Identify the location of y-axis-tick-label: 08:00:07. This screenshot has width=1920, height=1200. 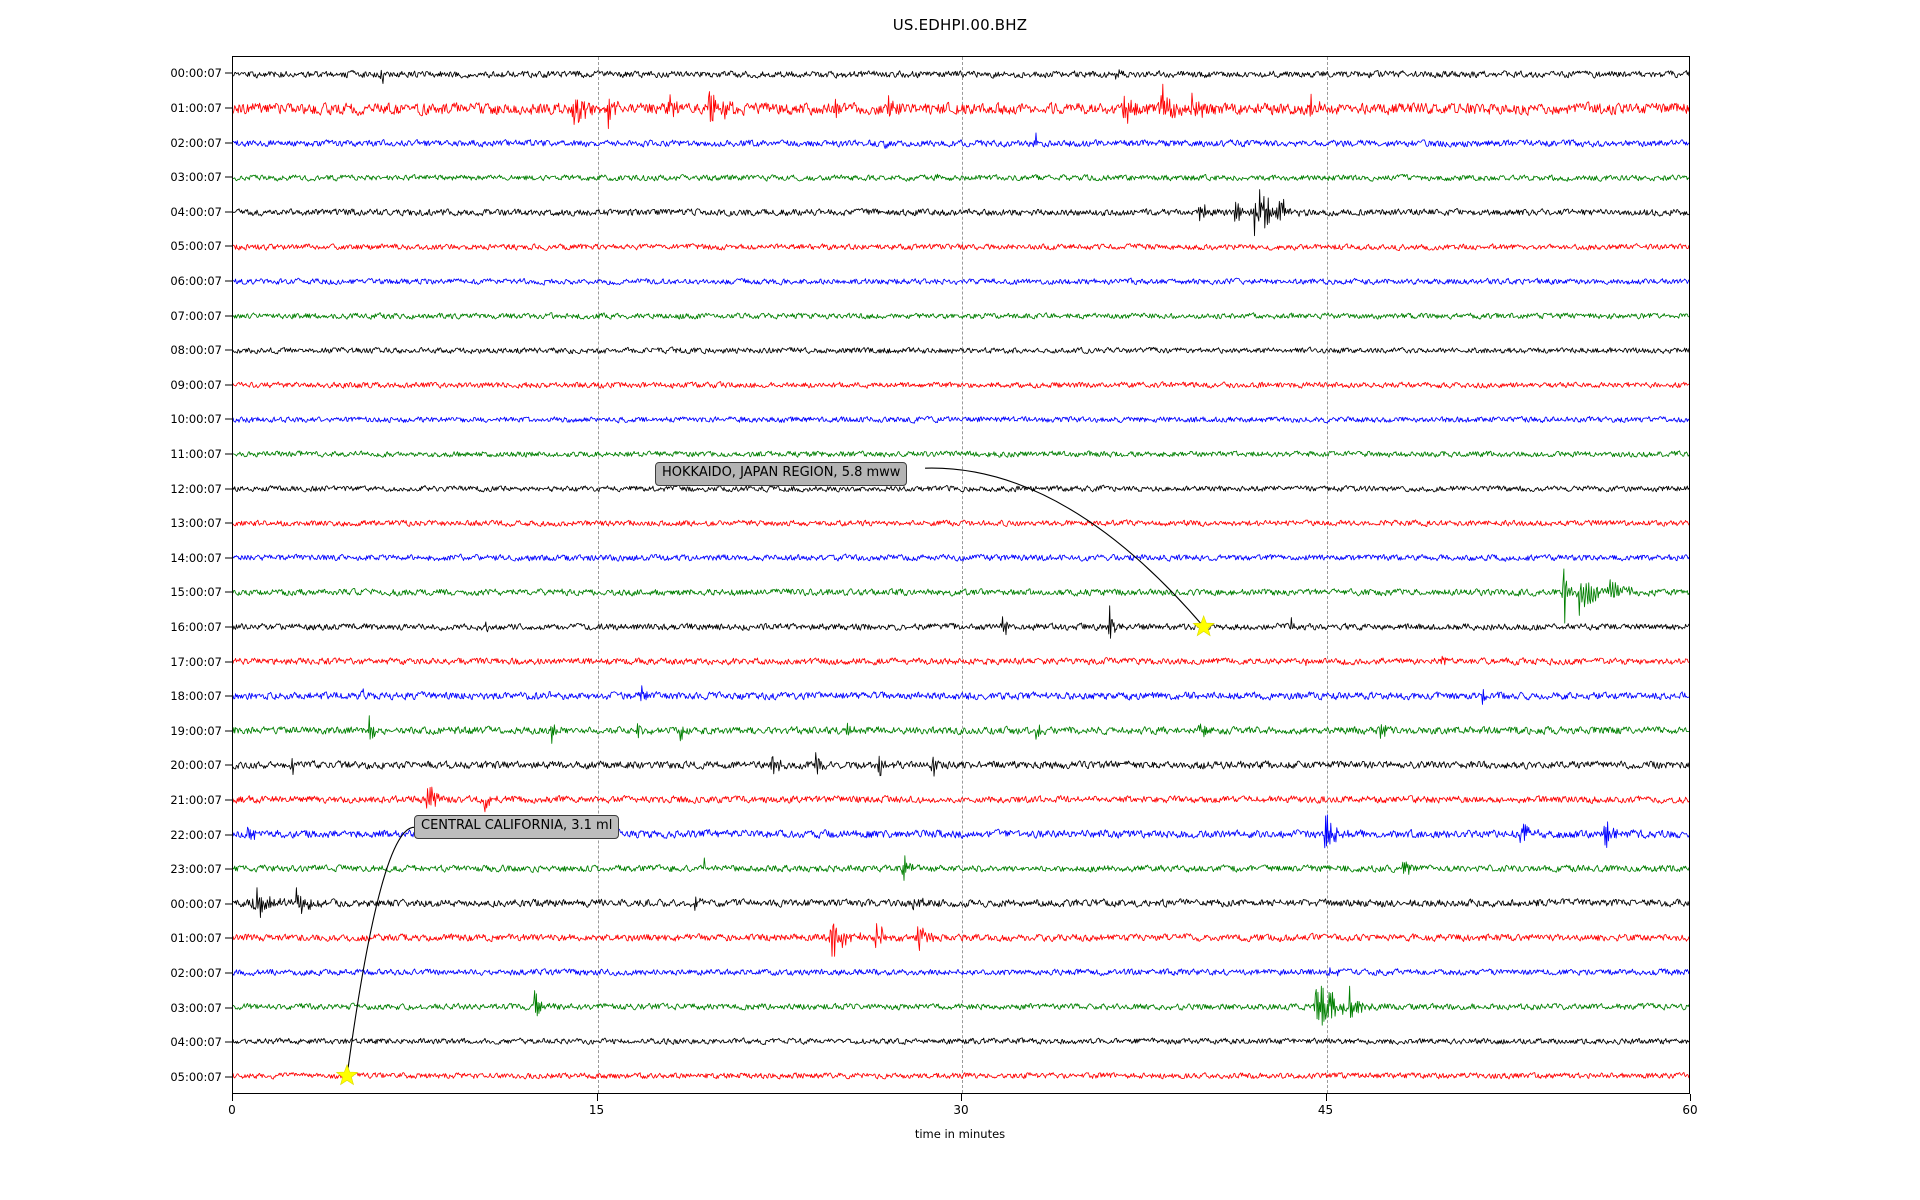
(196, 350).